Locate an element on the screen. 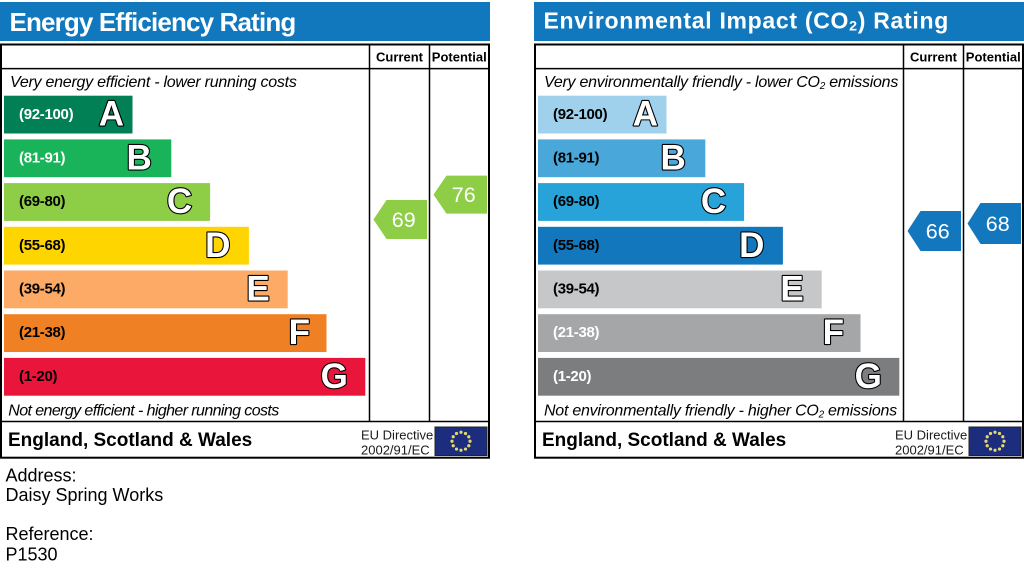  svg-text: P1530 is located at coordinates (32, 555).